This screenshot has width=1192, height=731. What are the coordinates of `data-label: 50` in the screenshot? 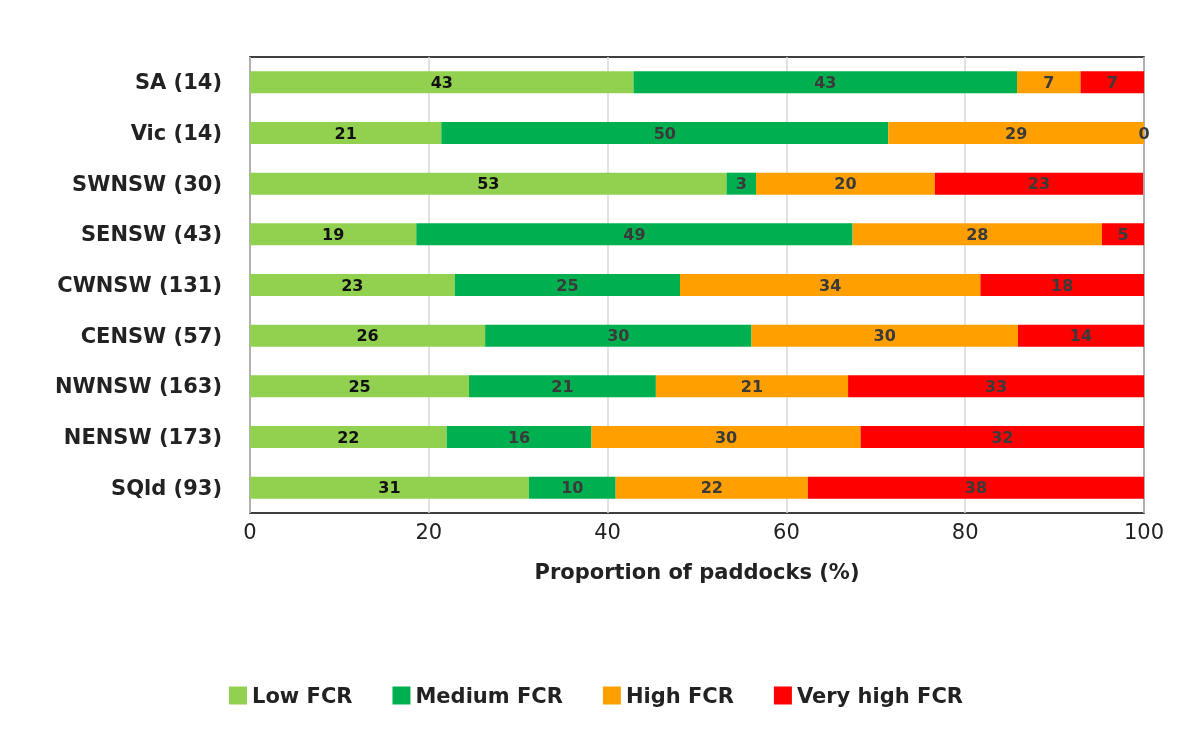 It's located at (664, 133).